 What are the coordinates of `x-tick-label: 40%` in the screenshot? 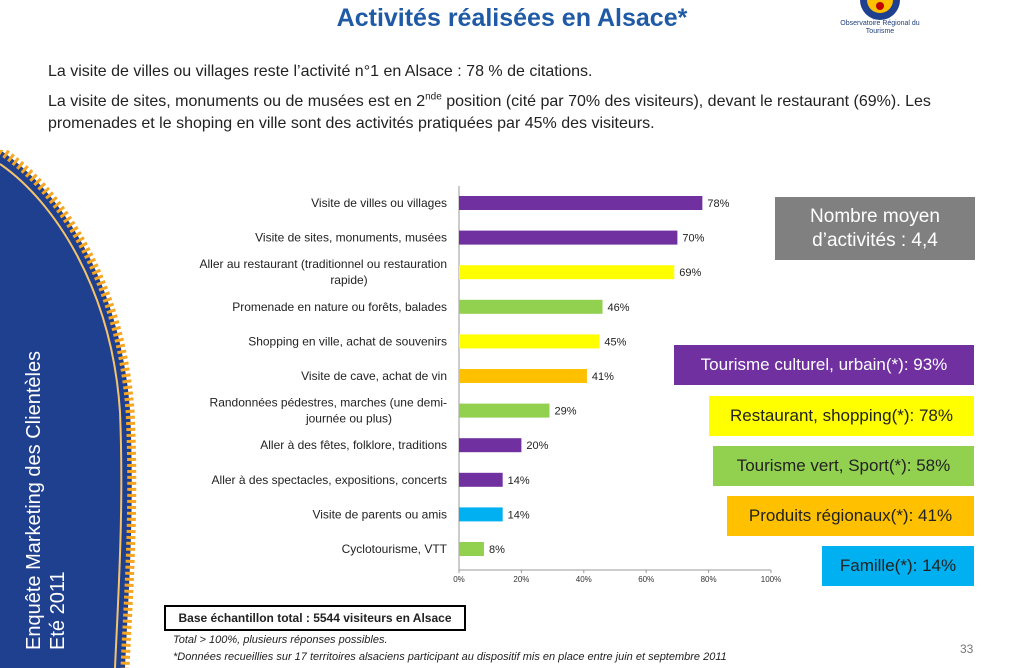 It's located at (584, 579).